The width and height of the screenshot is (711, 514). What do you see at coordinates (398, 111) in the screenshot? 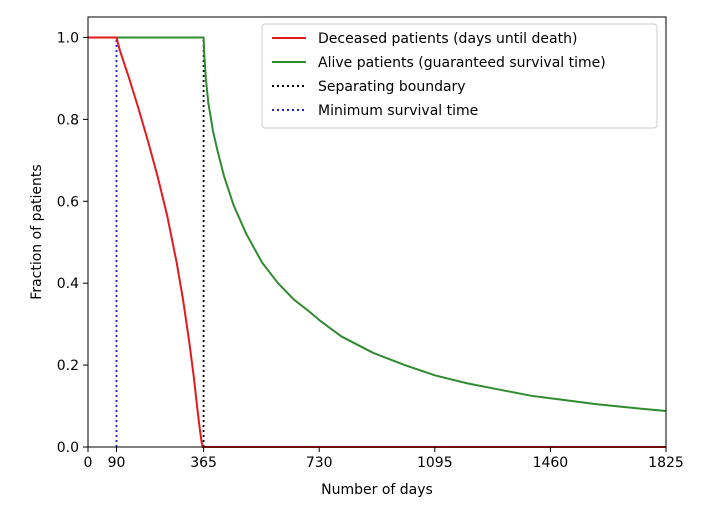
I see `legend-label-3: Minimum survival time` at bounding box center [398, 111].